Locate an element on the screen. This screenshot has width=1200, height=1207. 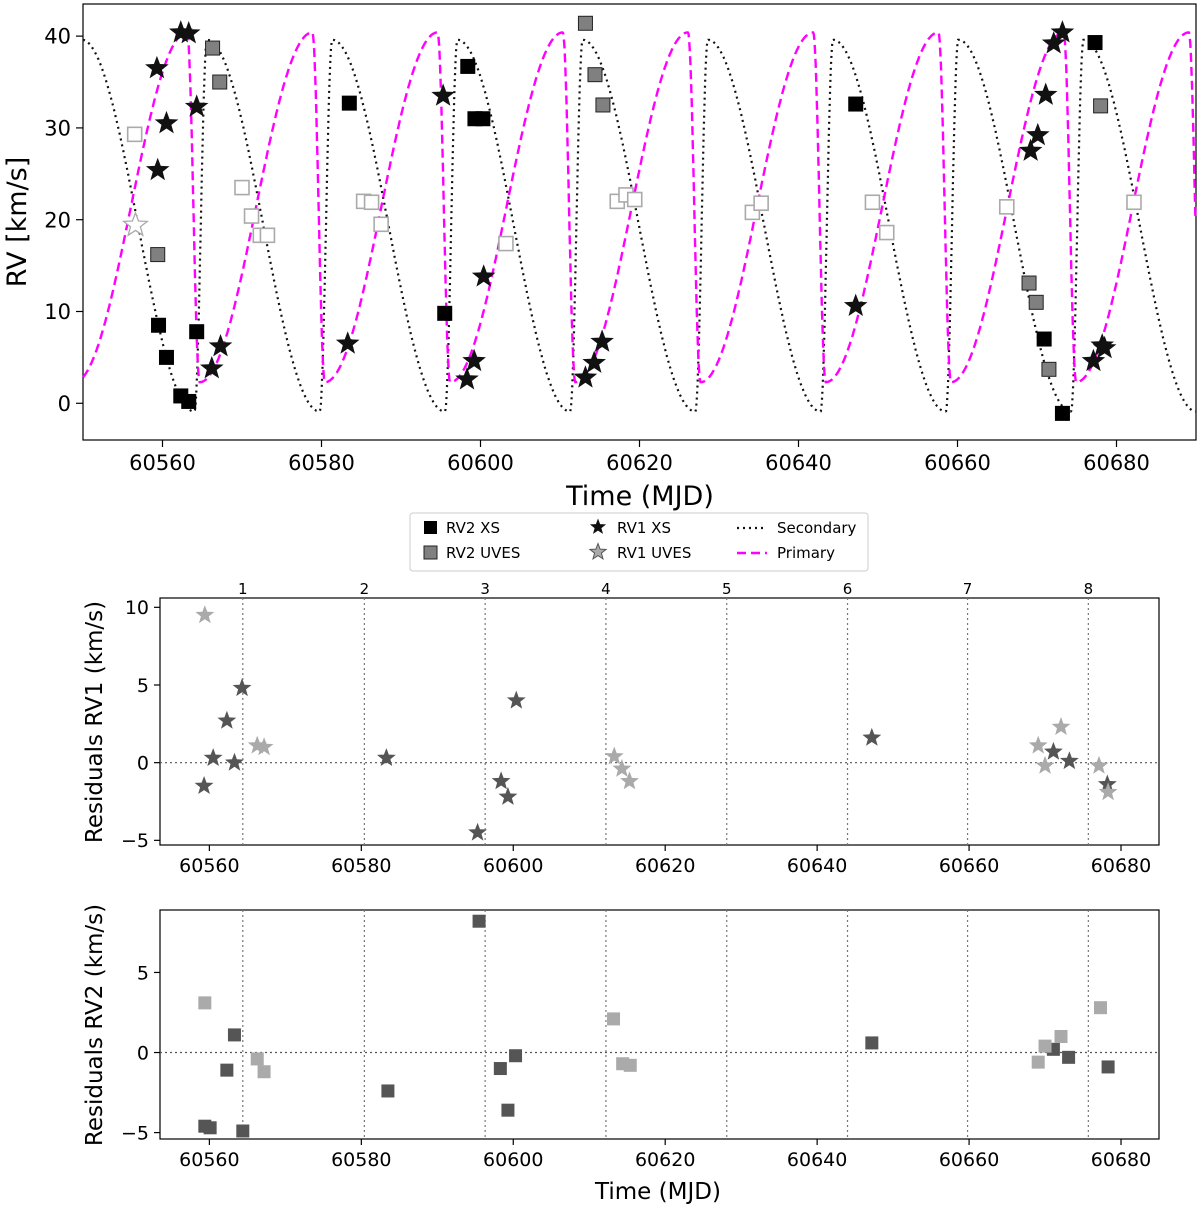
res2-x-tick-label: 60660 is located at coordinates (969, 1160).